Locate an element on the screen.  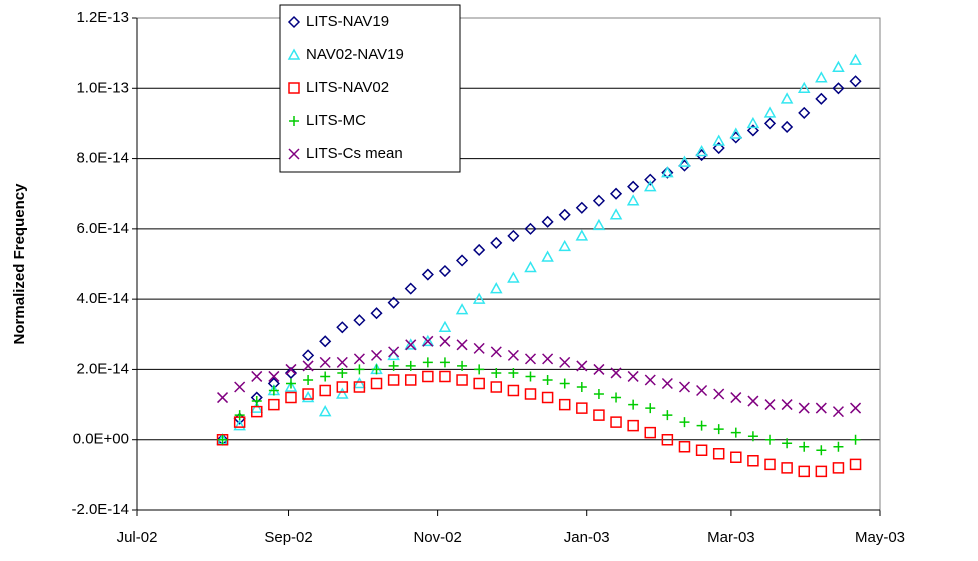
legend-label: LITS-NAV19 is located at coordinates (347, 21).